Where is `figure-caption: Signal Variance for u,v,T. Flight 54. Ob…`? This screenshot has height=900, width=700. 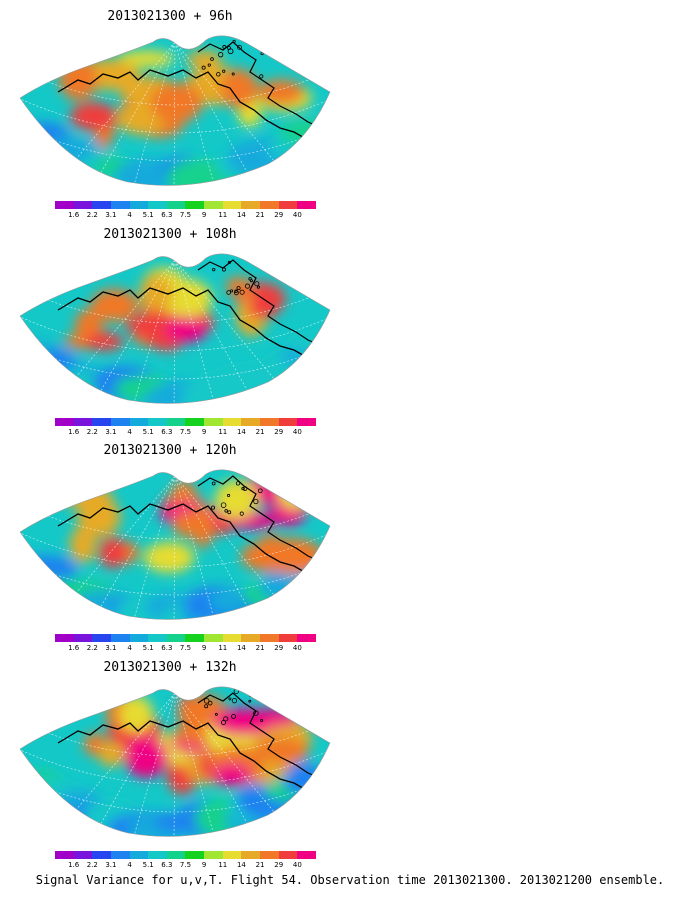 figure-caption: Signal Variance for u,v,T. Flight 54. Ob… is located at coordinates (350, 880).